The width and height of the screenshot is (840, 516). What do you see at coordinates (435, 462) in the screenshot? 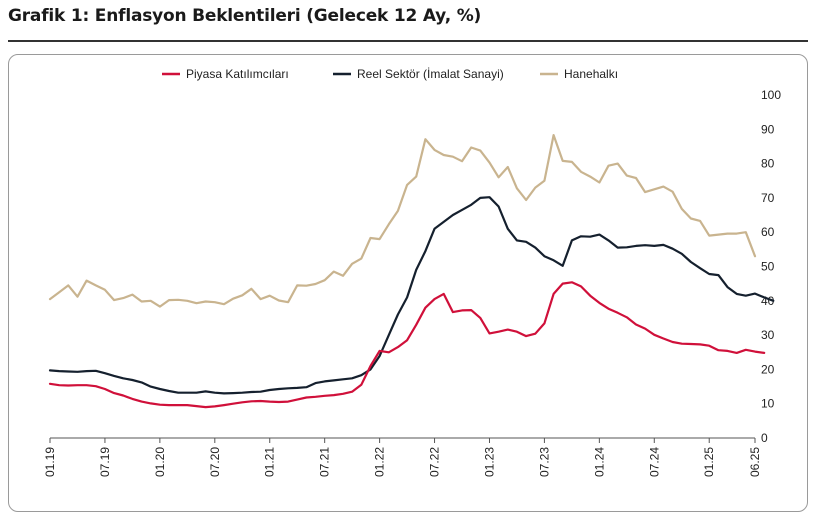
I see `x-tick-label: 07.22` at bounding box center [435, 462].